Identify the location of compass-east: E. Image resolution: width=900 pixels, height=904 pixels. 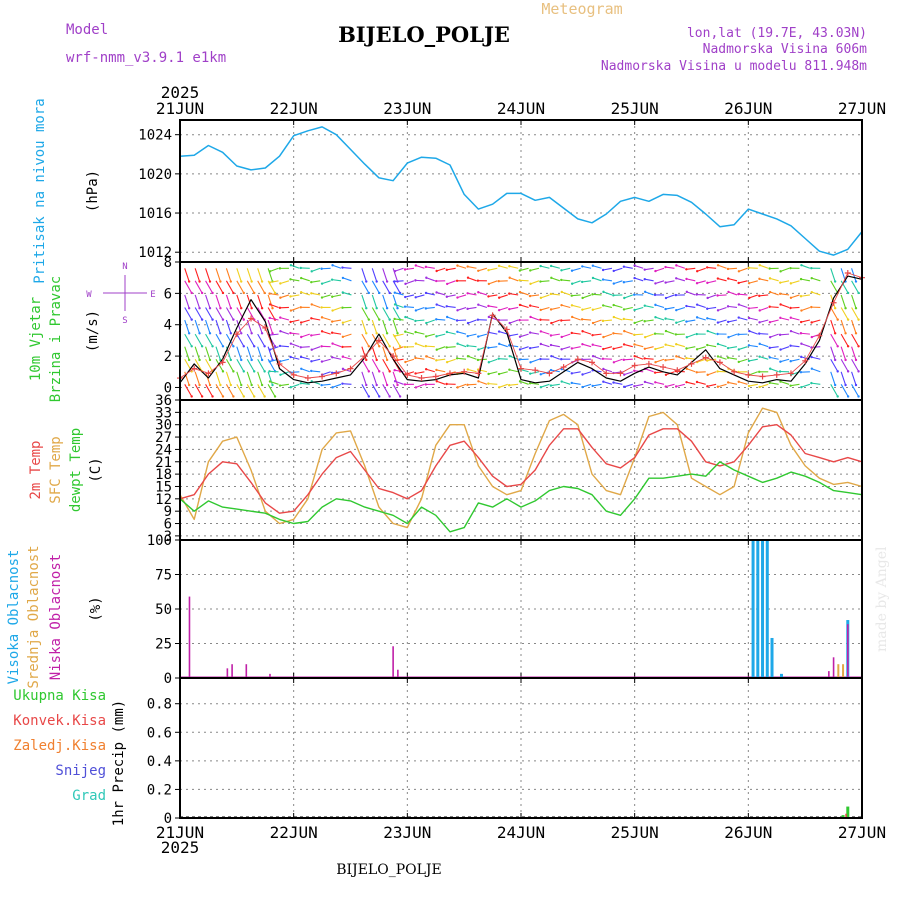
(152, 295).